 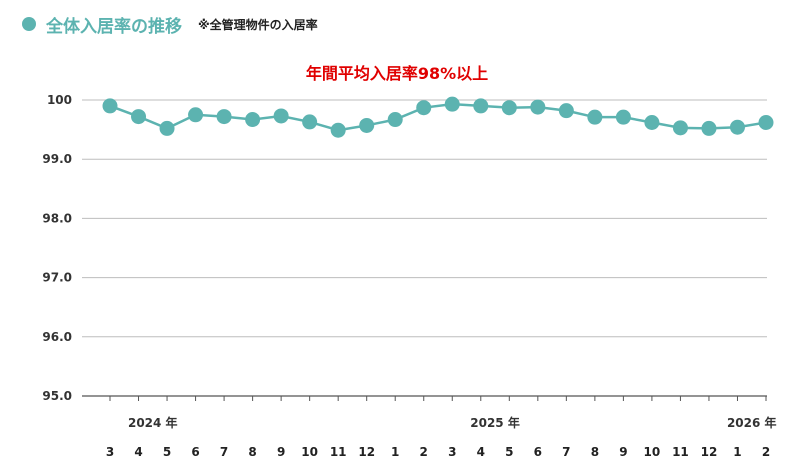 I want to click on chart-title: 全体入居率の推移, so click(x=114, y=26).